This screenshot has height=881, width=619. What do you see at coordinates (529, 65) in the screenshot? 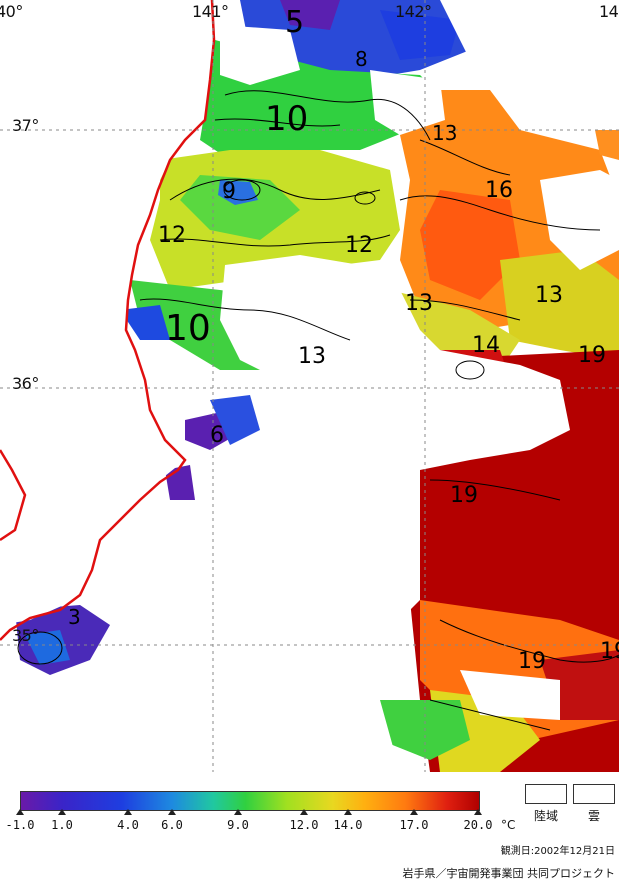
I see `cloud-north-east` at bounding box center [529, 65].